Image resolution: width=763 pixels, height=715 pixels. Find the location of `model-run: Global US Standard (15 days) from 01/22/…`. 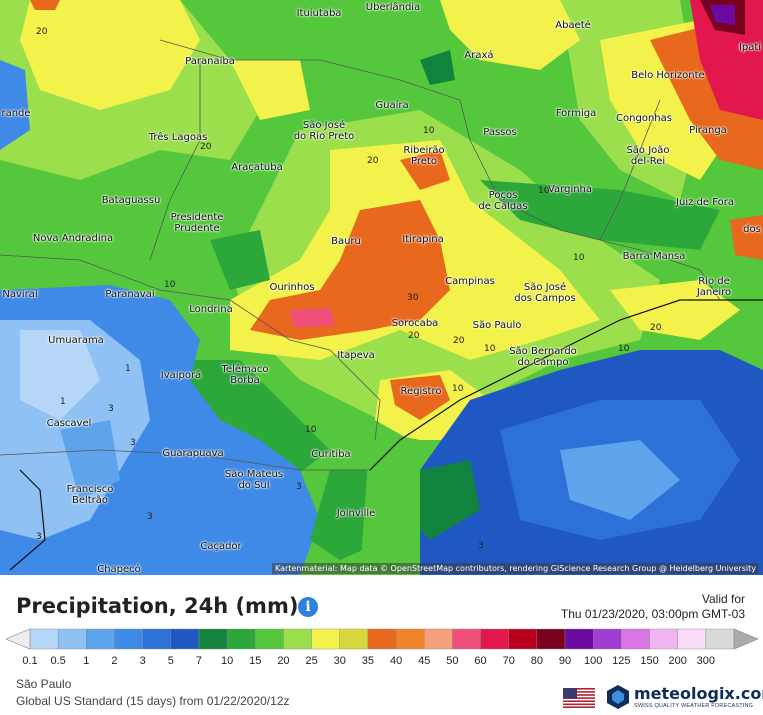

model-run: Global US Standard (15 days) from 01/22/… is located at coordinates (153, 701).